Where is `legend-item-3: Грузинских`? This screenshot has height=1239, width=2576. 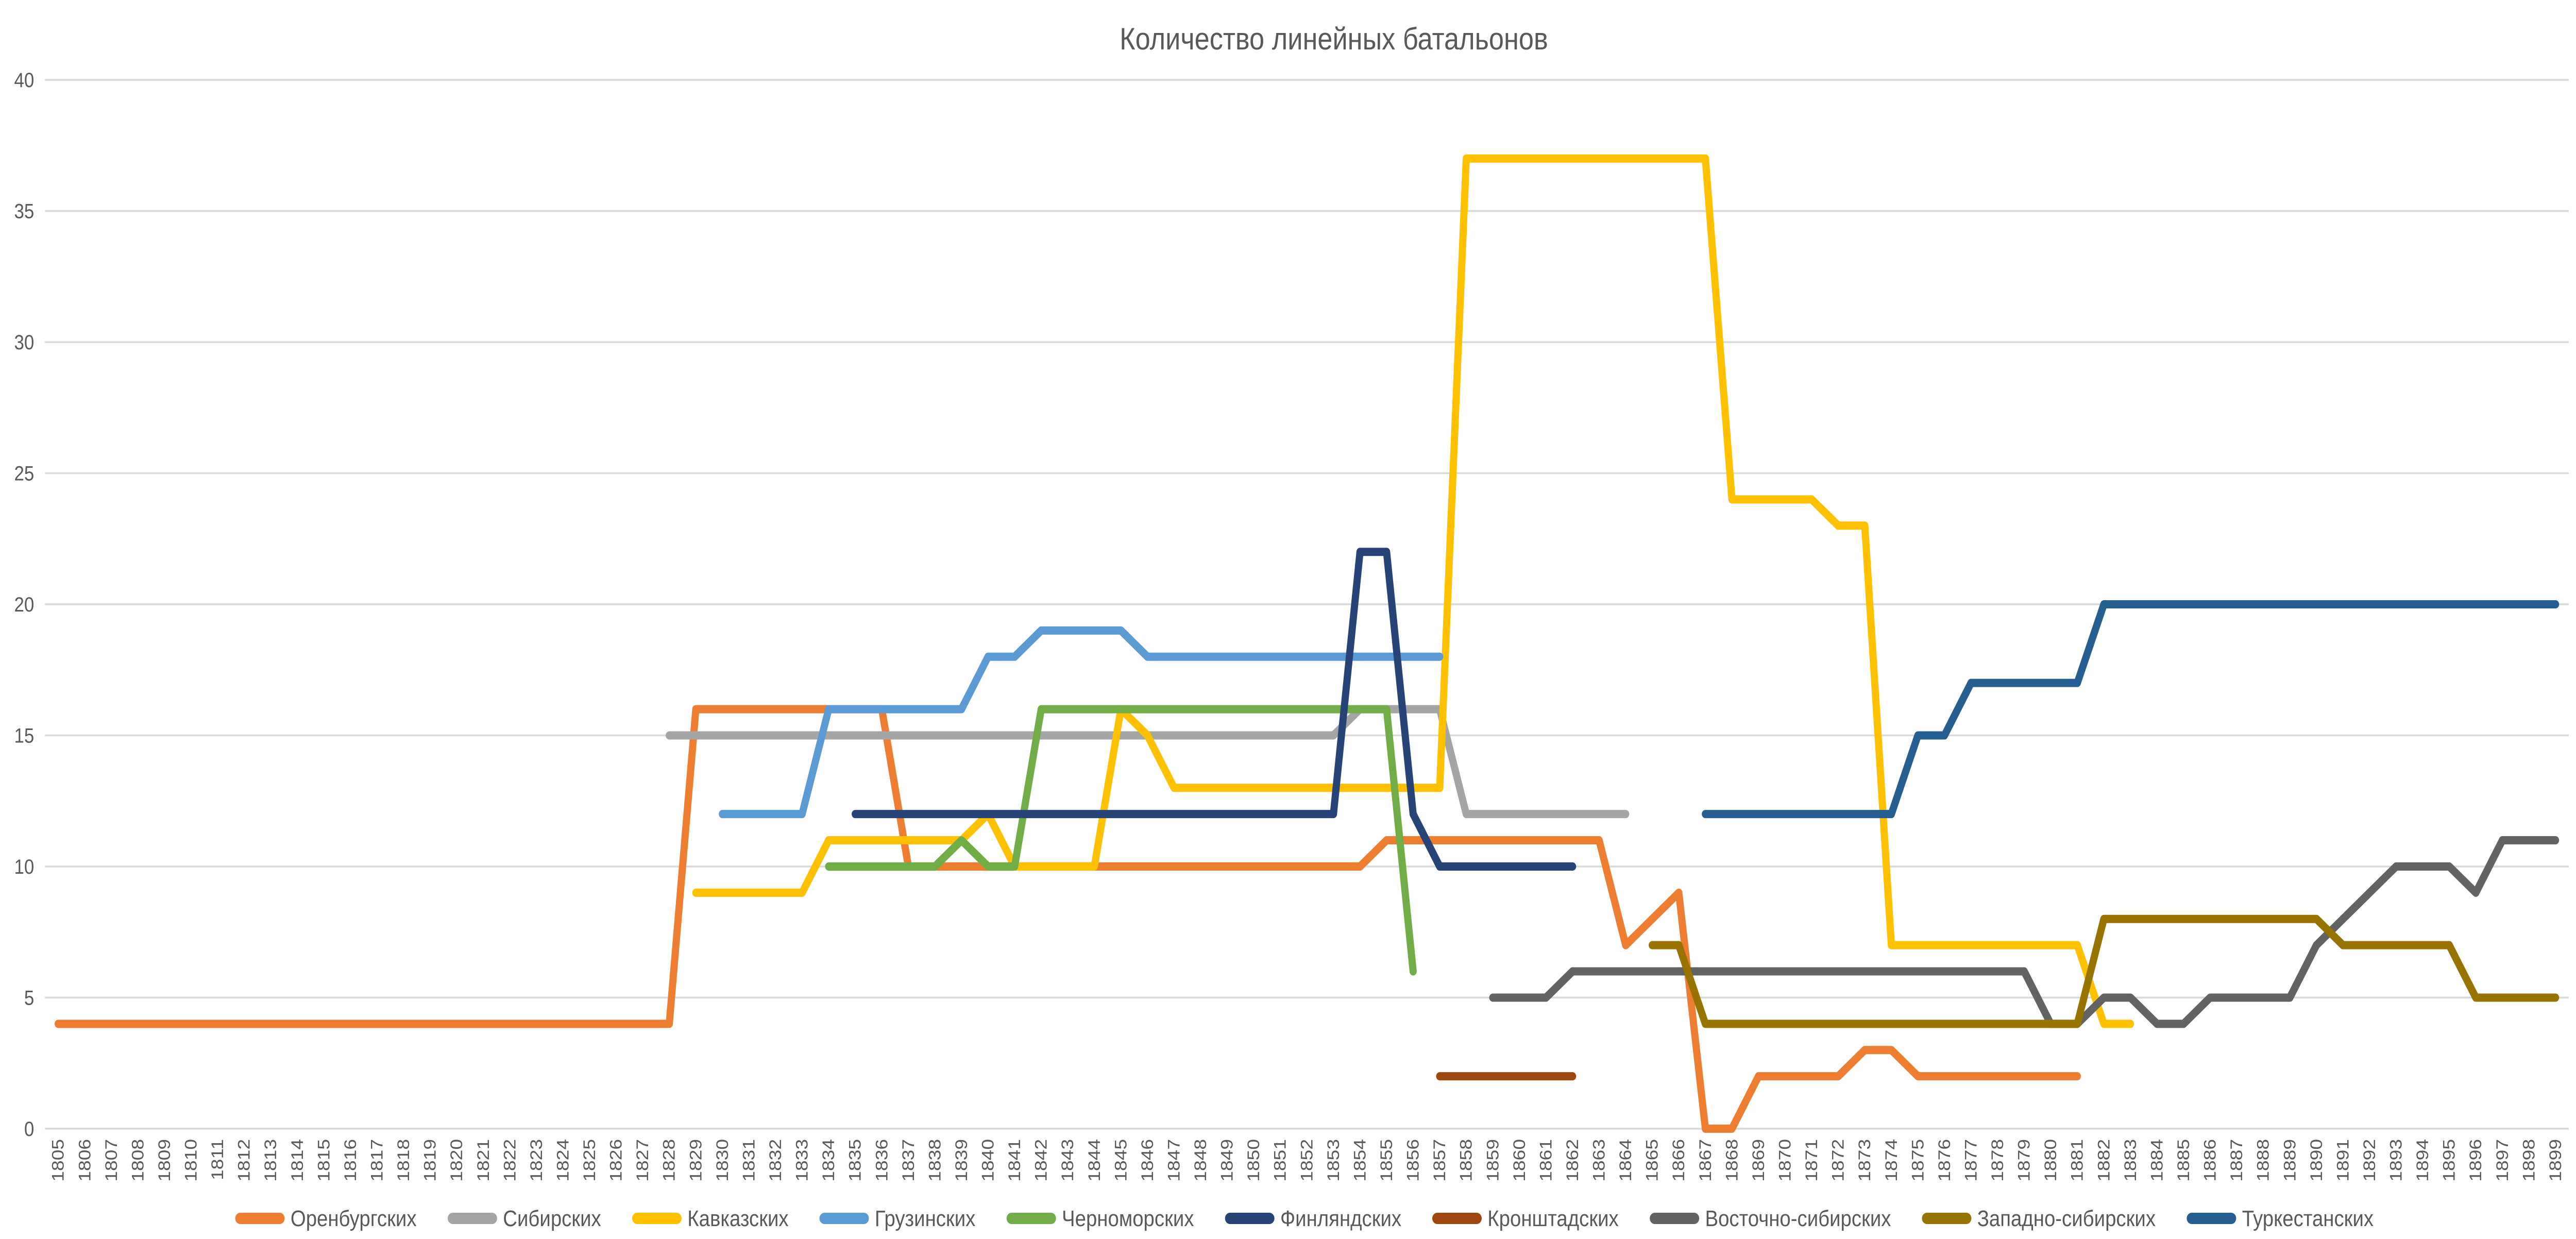
legend-item-3: Грузинских is located at coordinates (897, 1218).